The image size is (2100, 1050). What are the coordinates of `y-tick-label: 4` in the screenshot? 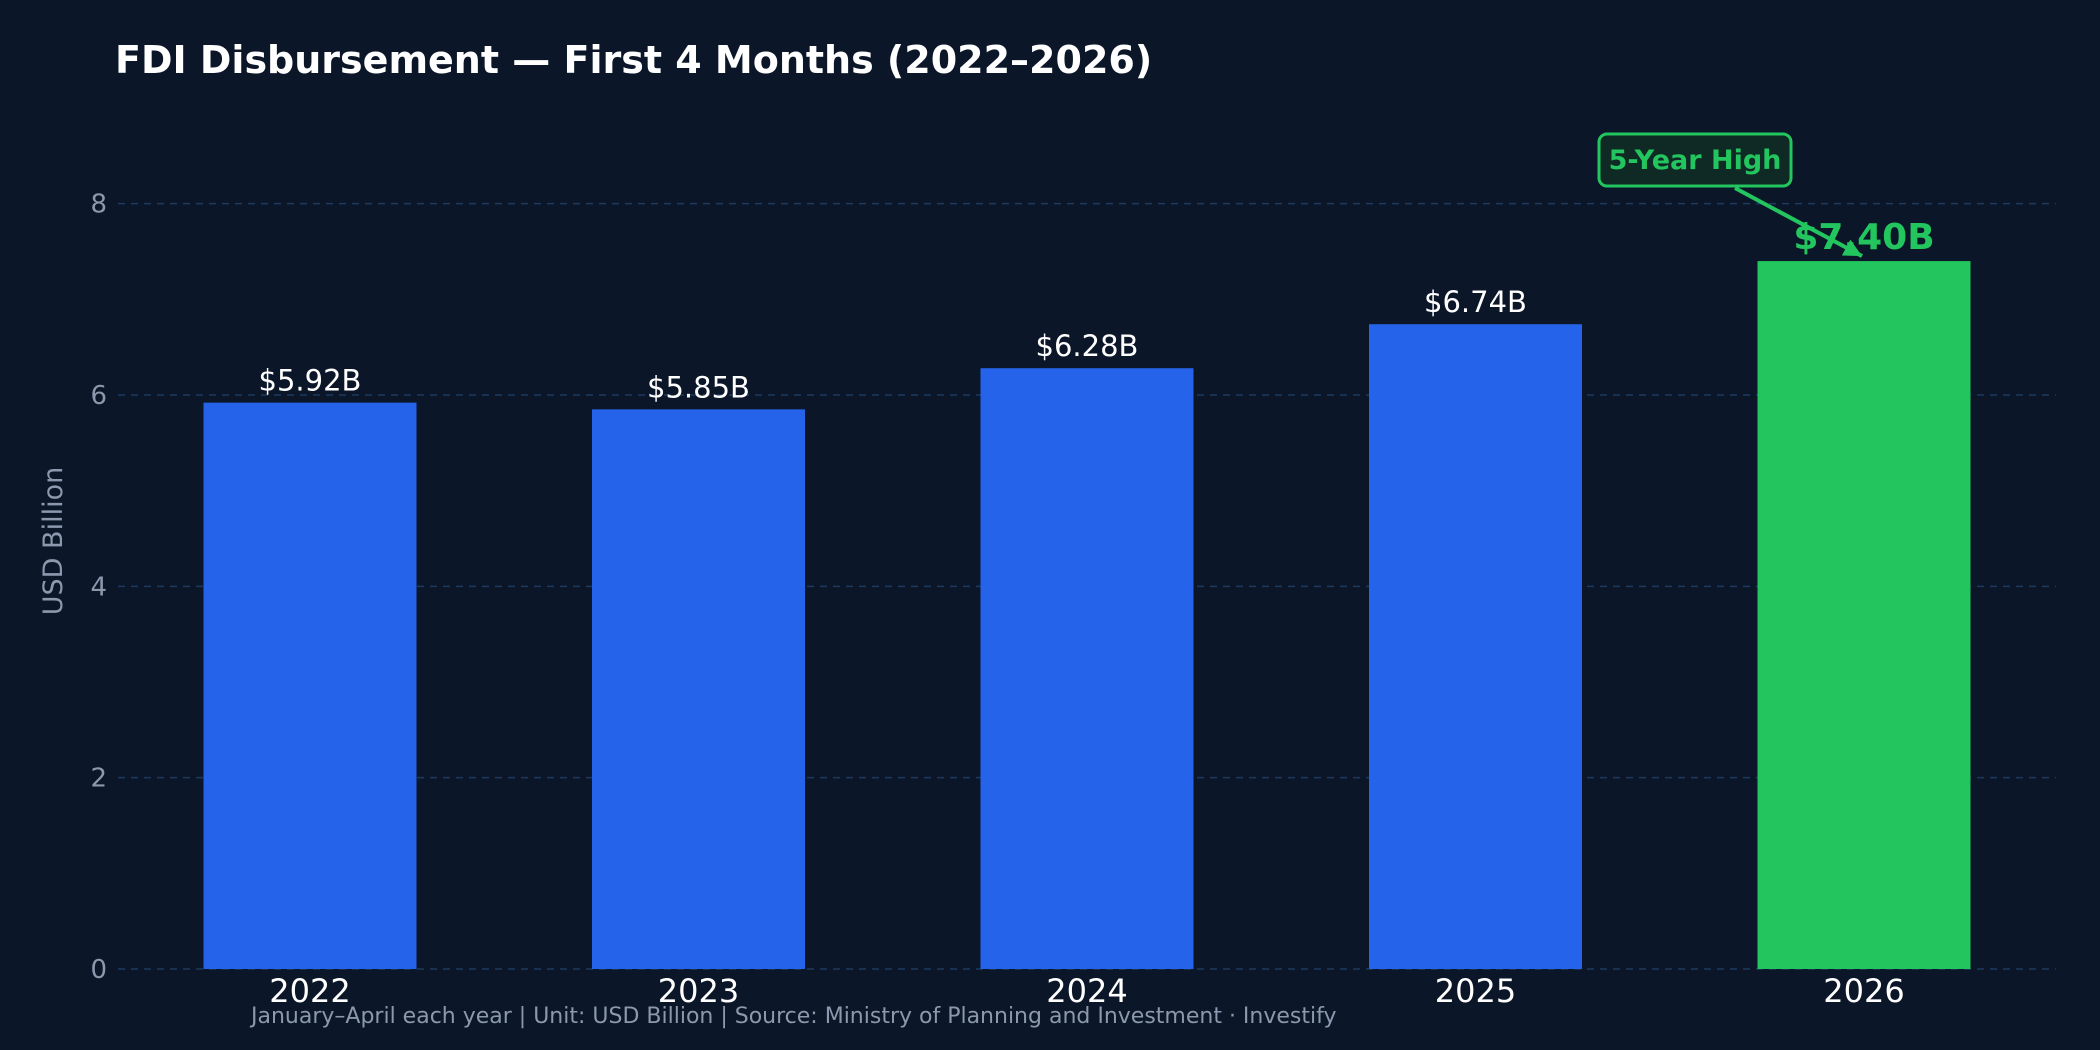 It's located at (98, 587).